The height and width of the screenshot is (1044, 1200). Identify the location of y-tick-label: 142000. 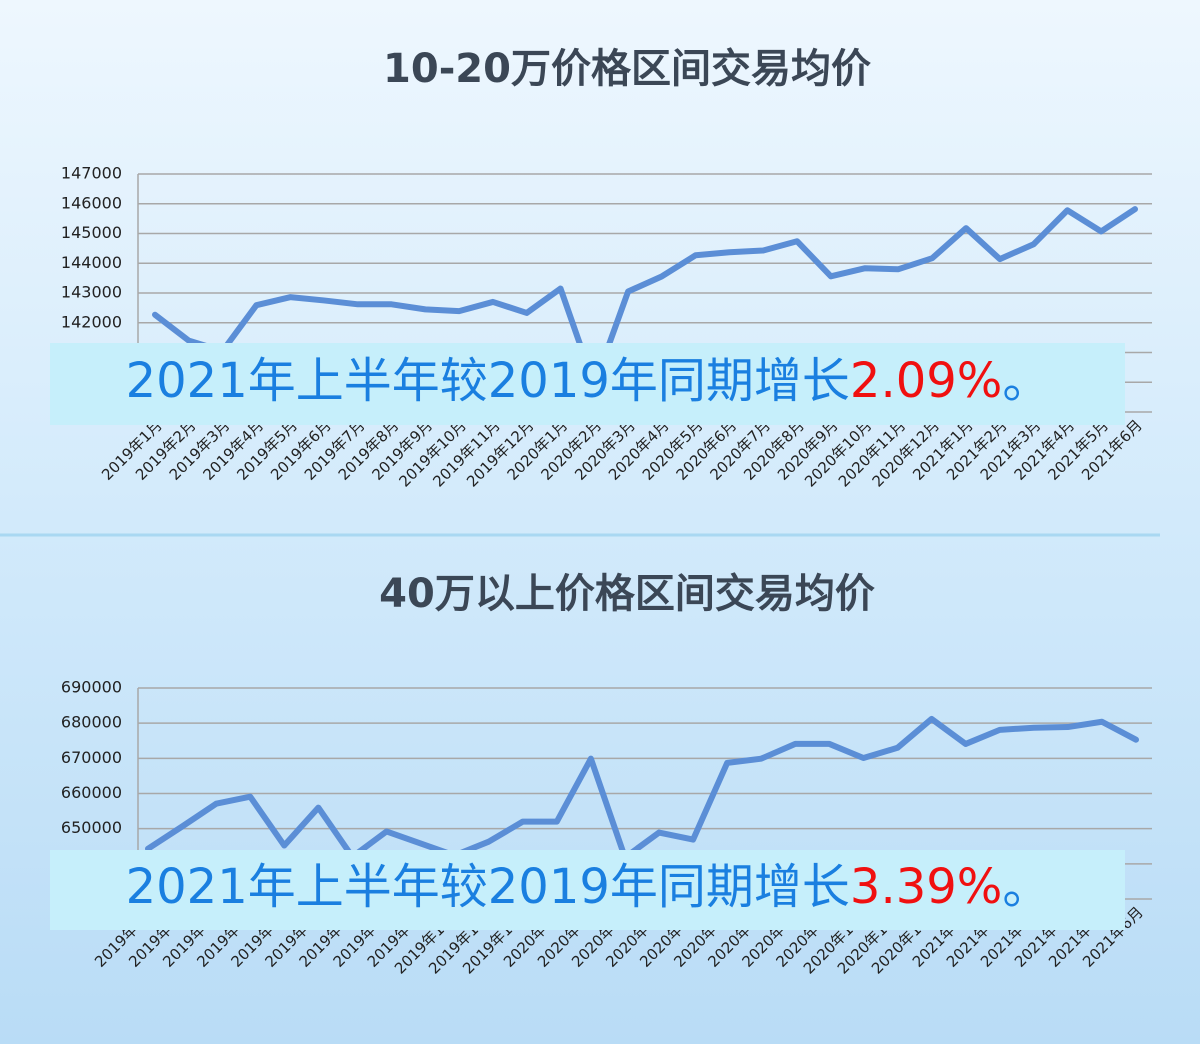
(91, 321).